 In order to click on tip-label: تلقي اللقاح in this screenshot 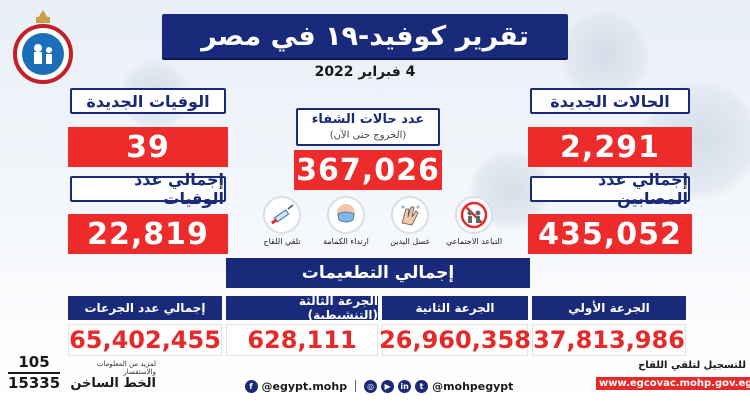, I will do `click(282, 241)`.